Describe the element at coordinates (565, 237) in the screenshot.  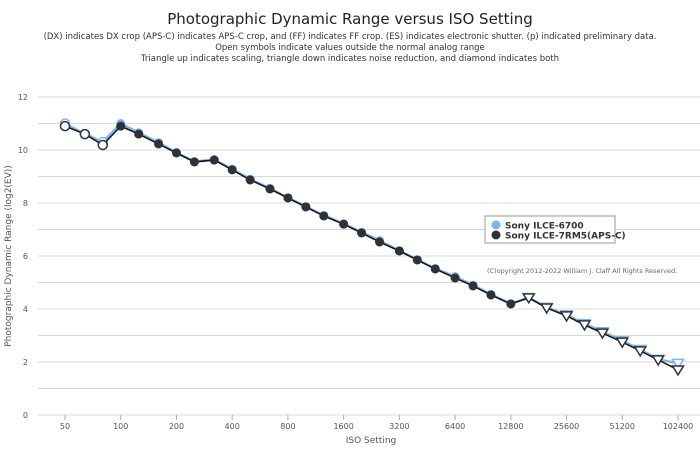
I see `legend-label-7rm5: Sony ILCE-7RM5(APS-C)` at that location.